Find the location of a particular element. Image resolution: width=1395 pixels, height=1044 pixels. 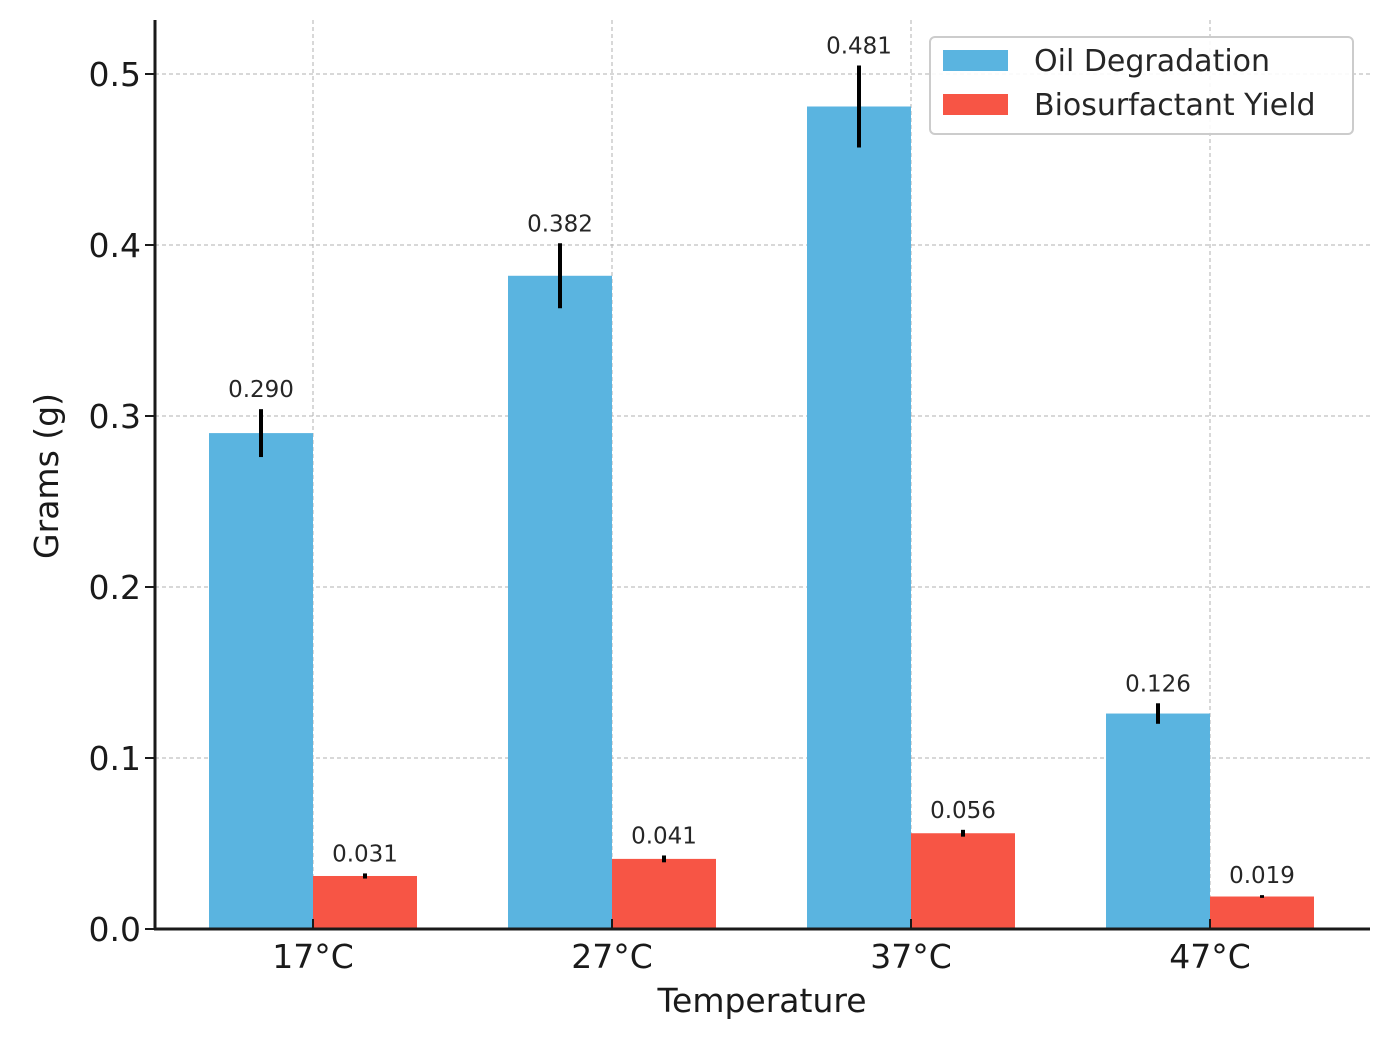

y-tick-label: 0.0 is located at coordinates (115, 929).